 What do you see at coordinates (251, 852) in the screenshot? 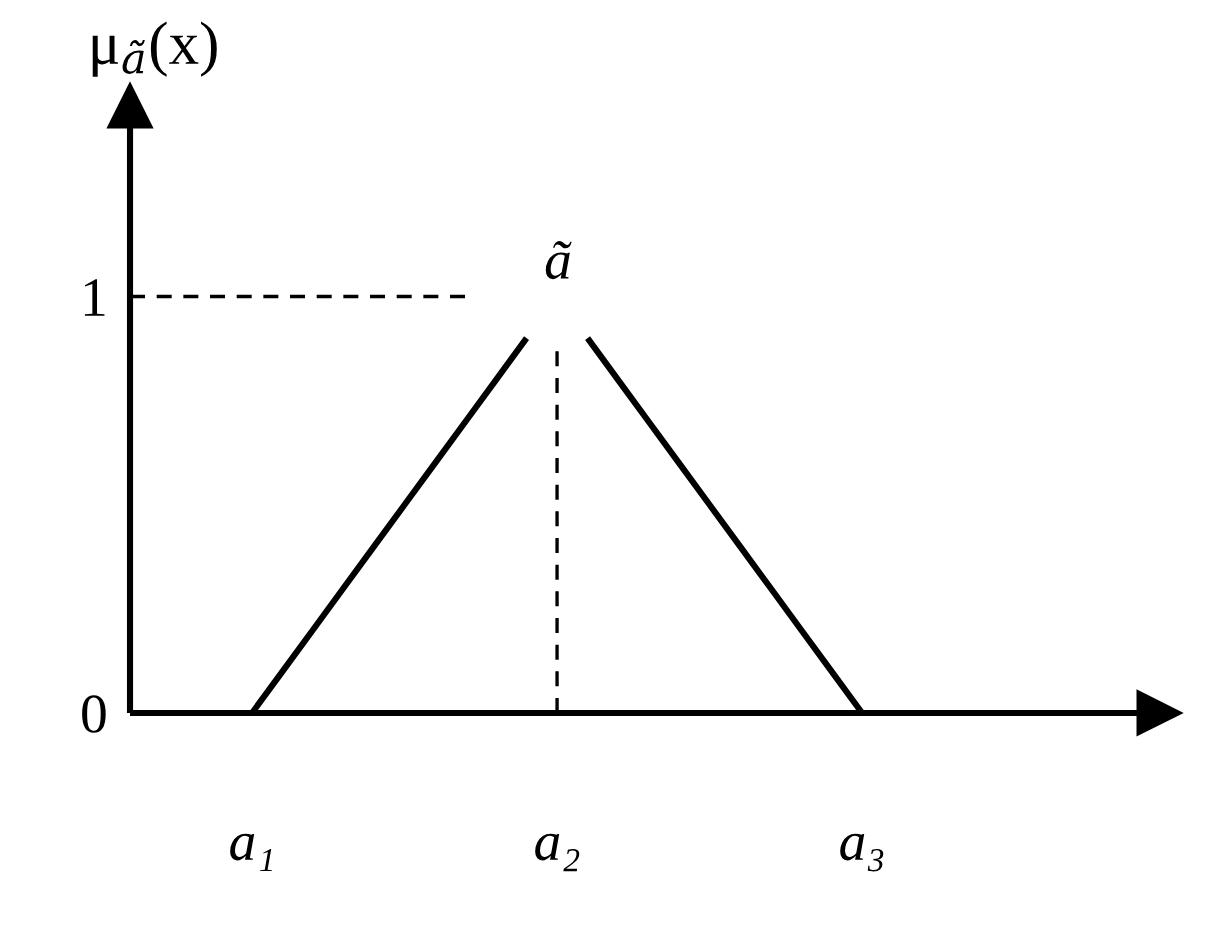
I see `x-tick-label: a₁` at bounding box center [251, 852].